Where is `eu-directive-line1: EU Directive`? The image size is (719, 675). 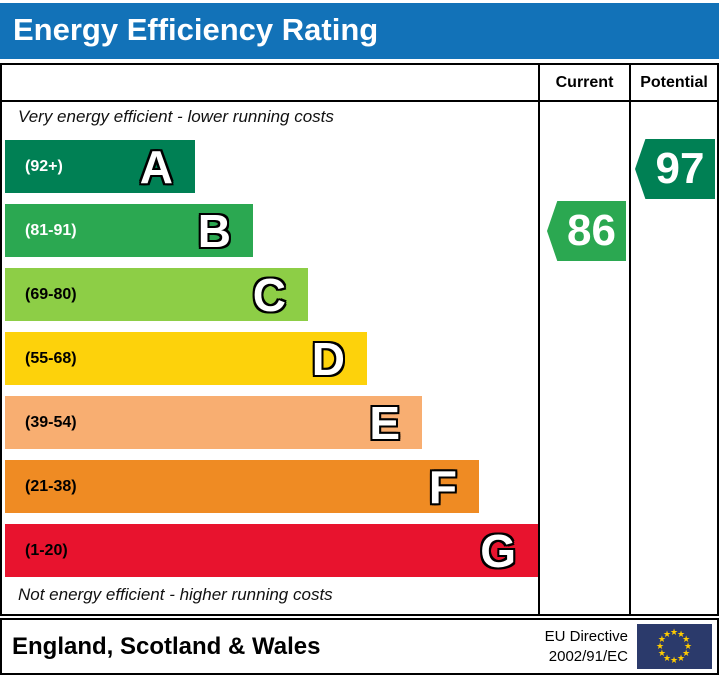
eu-directive-line1: EU Directive is located at coordinates (586, 636).